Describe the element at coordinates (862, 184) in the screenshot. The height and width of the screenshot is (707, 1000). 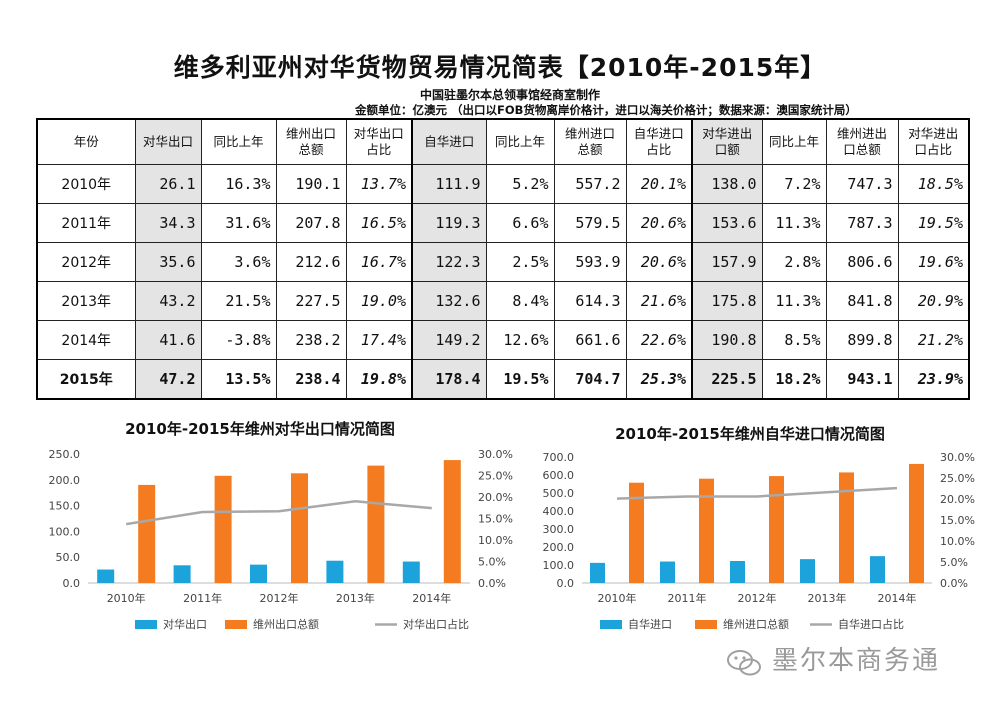
I see `table-cell: 747.3` at that location.